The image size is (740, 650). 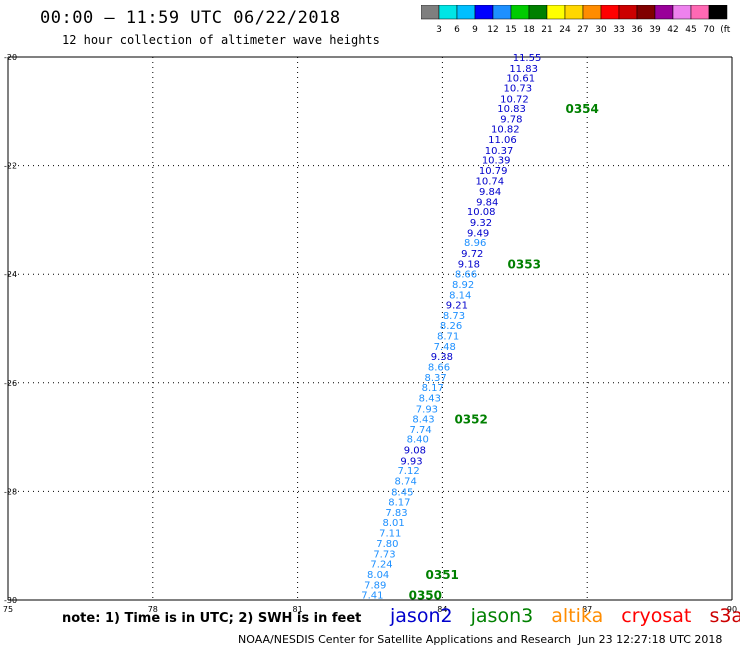 I want to click on wave-height-label: 9.93, so click(x=411, y=461).